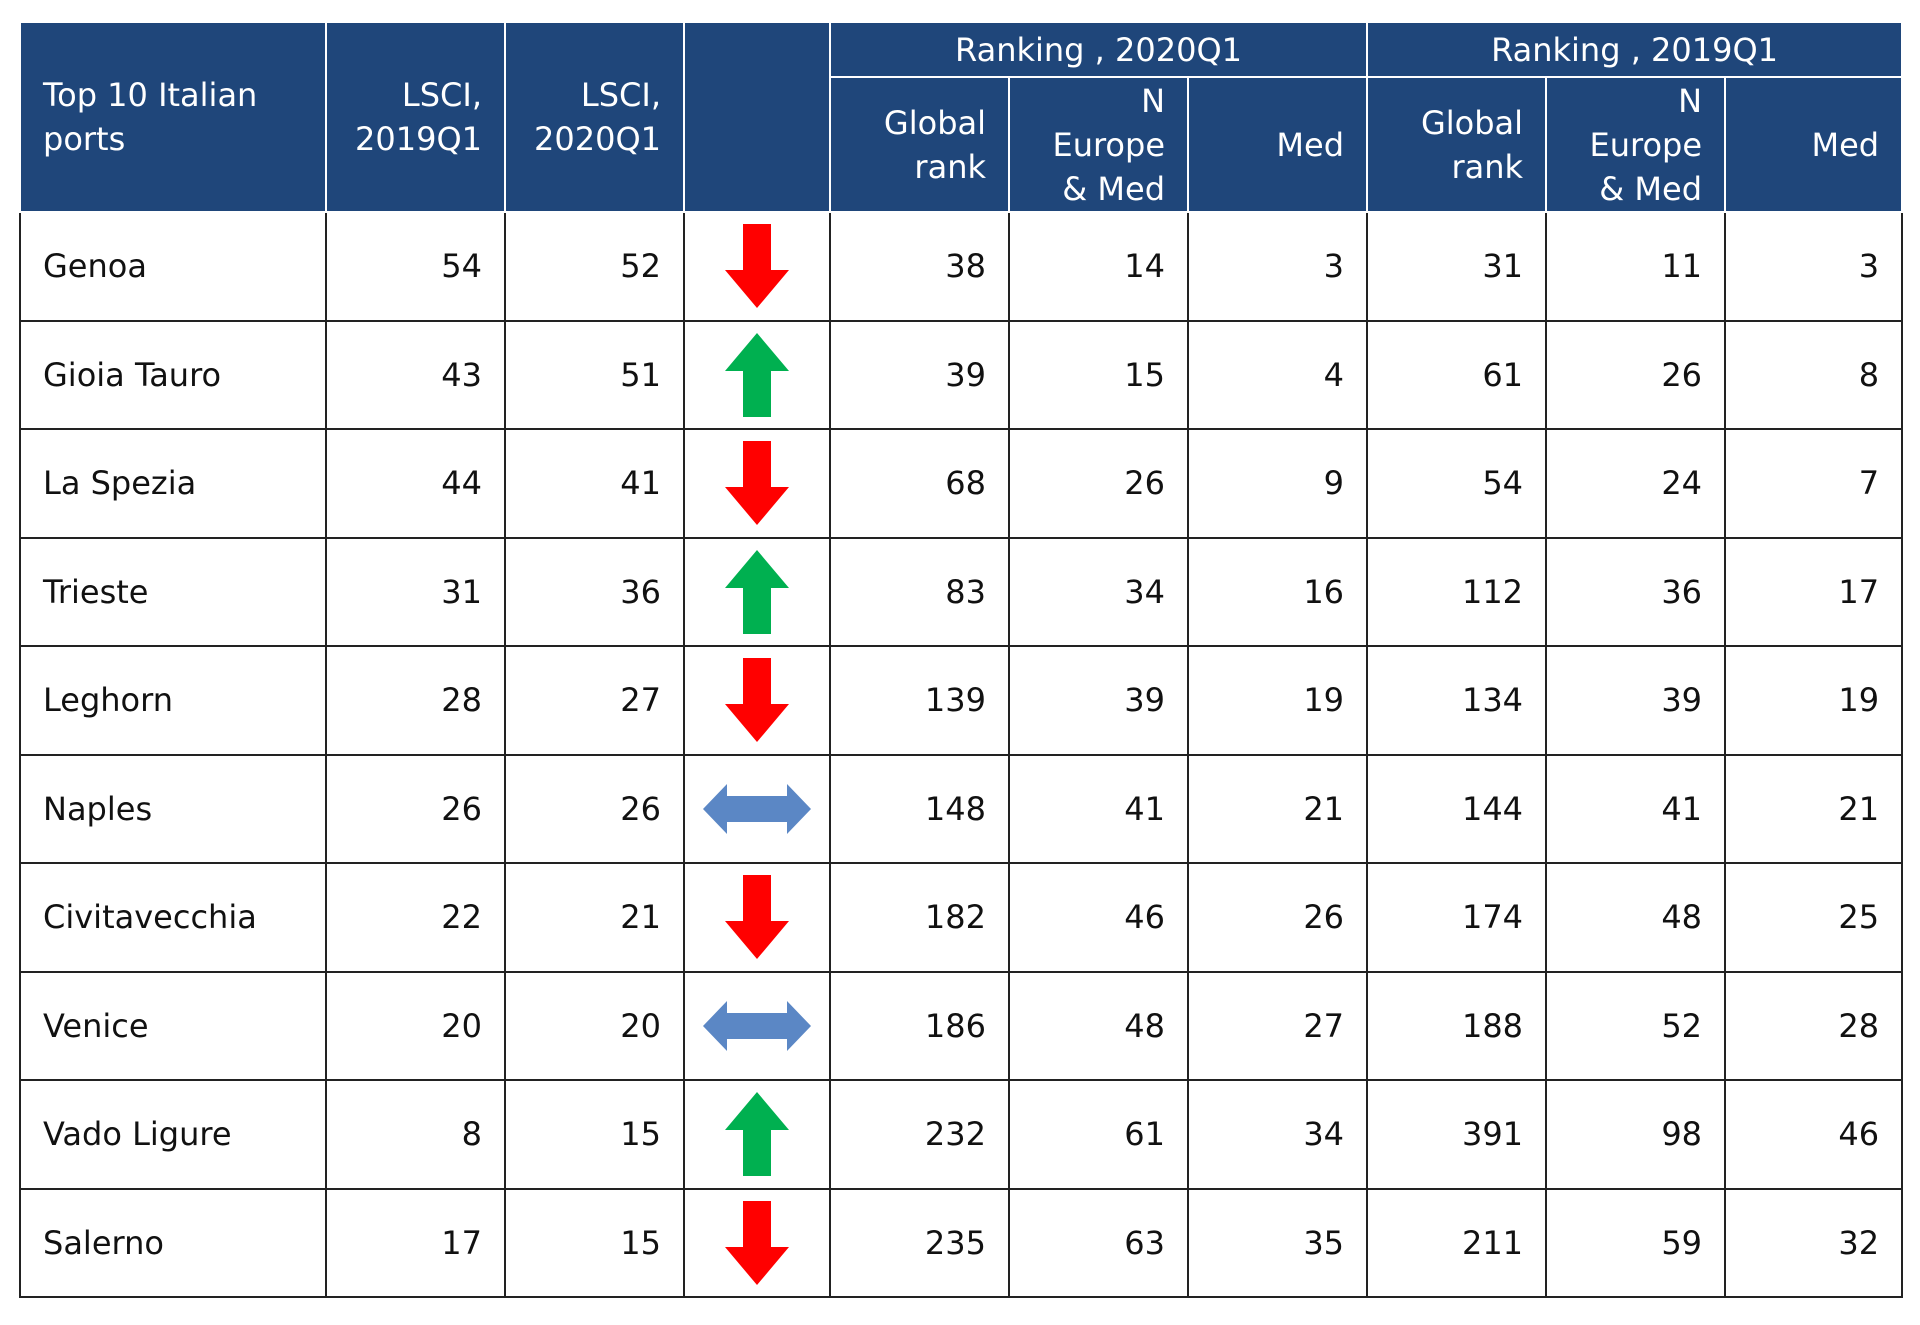 The width and height of the screenshot is (1920, 1325). I want to click on n-europe-med-2019-cell: 98, so click(1636, 1134).